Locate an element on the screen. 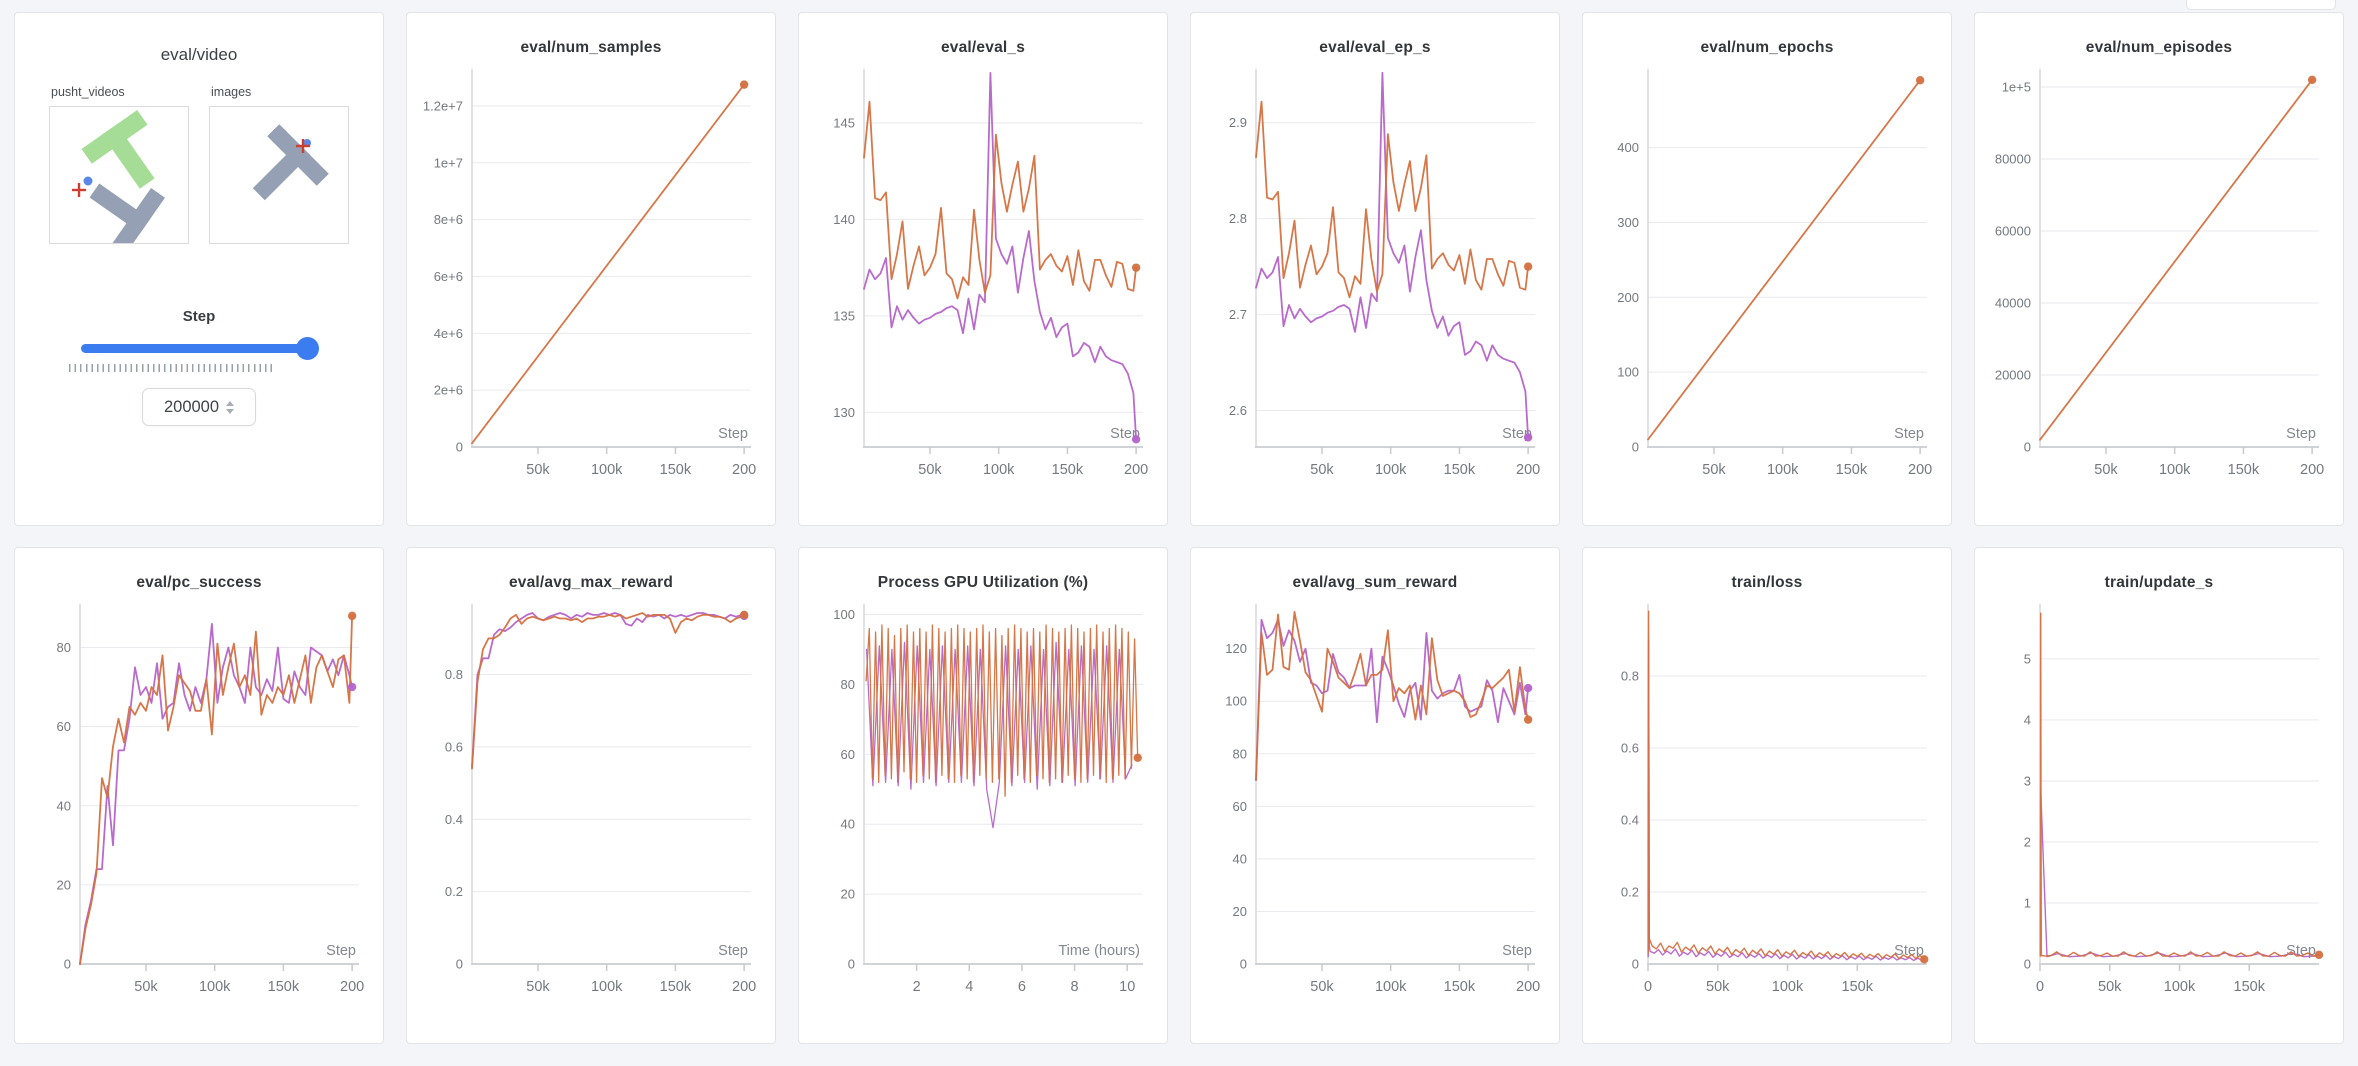 The image size is (2358, 1066). chart-plot: 0 20 40 60 80 50k 100k 150k 200 Step is located at coordinates (199, 802).